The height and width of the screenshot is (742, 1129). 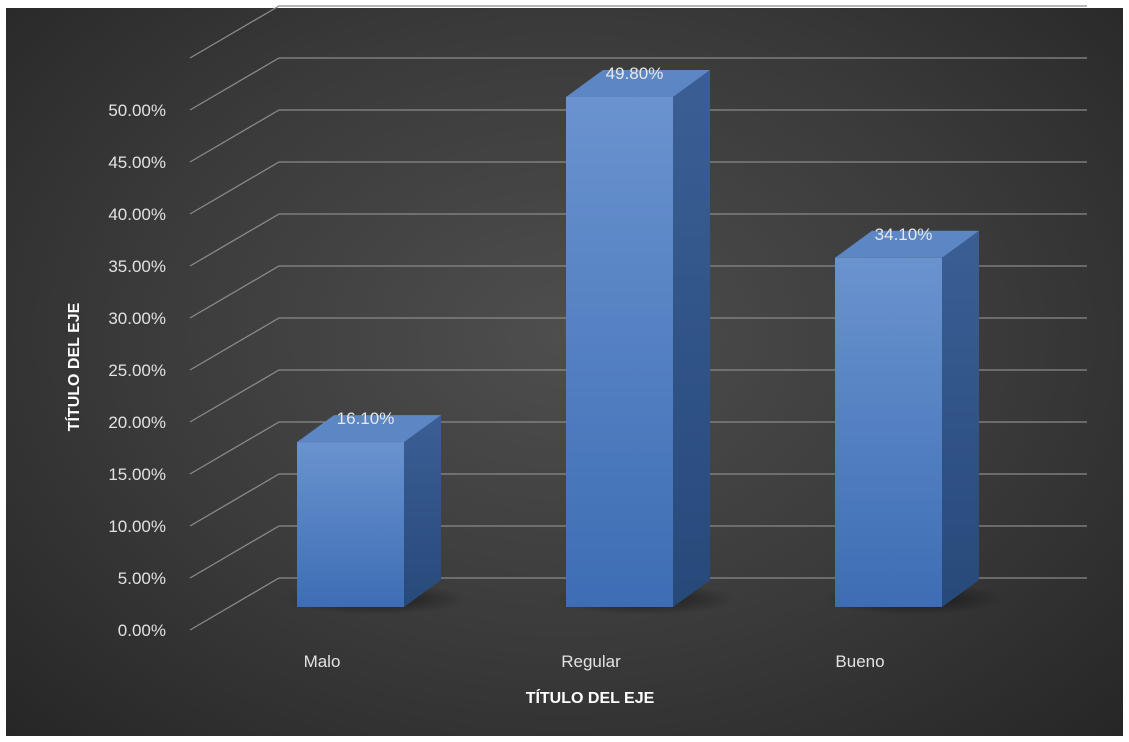 I want to click on bar-side-malo, so click(x=422, y=511).